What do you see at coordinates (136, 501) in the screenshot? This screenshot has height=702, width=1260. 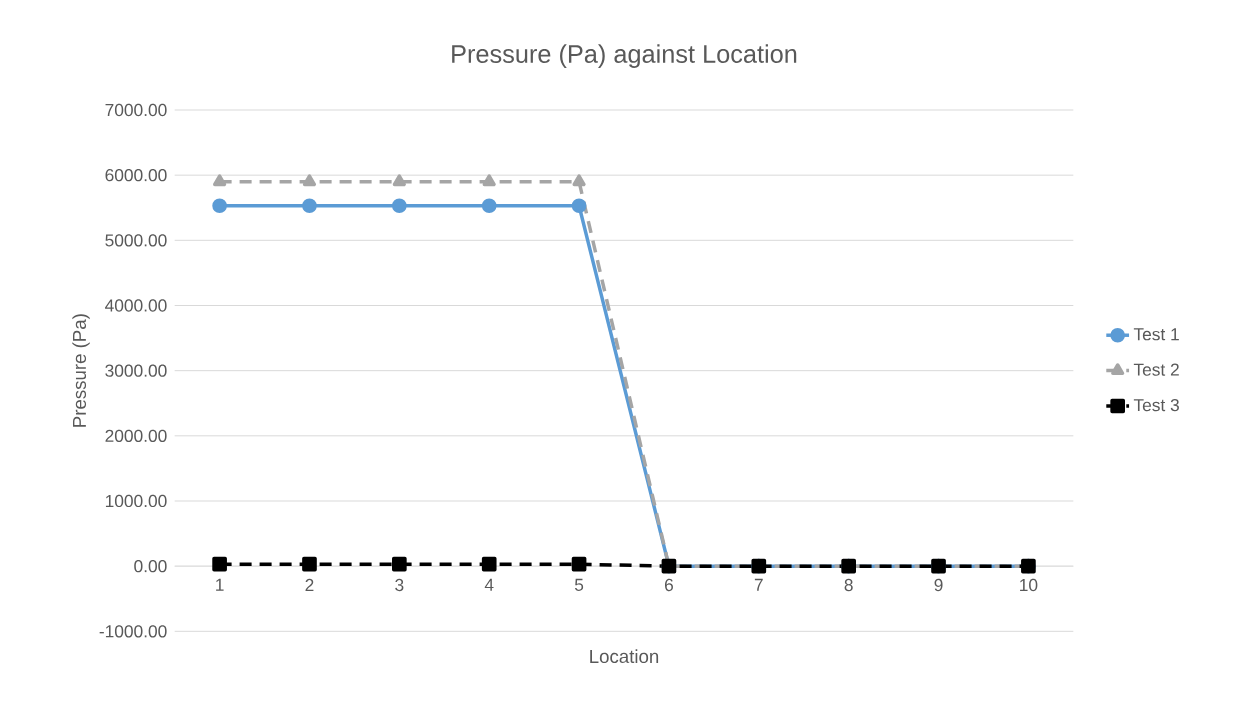 I see `y-tick-label: 1000.00` at bounding box center [136, 501].